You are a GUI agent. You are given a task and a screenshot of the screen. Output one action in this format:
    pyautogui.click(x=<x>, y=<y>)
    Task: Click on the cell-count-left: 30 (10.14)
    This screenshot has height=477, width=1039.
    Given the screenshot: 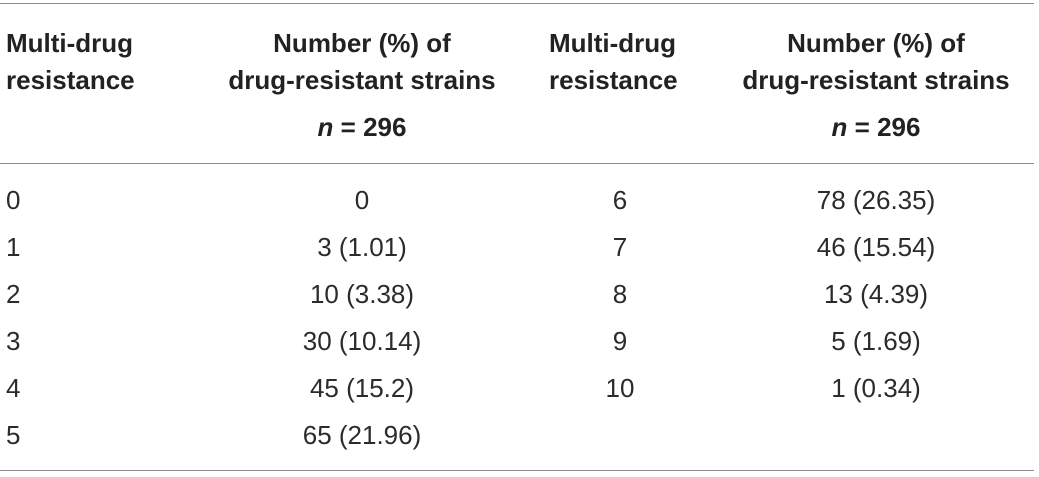 What is the action you would take?
    pyautogui.click(x=362, y=341)
    